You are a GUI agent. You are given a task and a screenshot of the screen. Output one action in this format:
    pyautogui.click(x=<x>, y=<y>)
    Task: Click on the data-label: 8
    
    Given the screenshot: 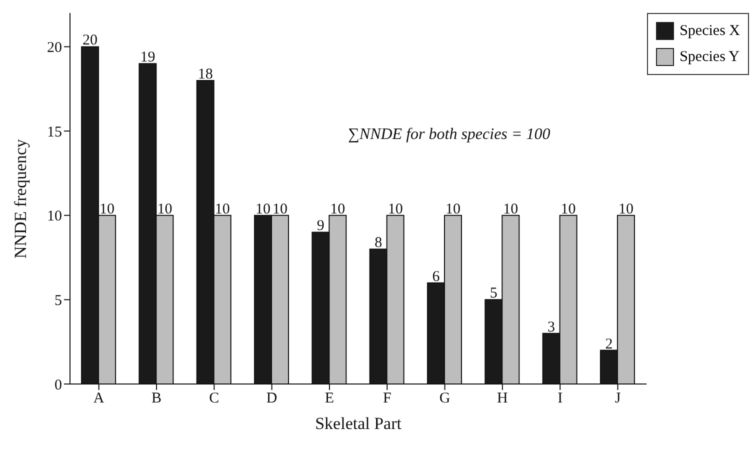 What is the action you would take?
    pyautogui.click(x=378, y=243)
    